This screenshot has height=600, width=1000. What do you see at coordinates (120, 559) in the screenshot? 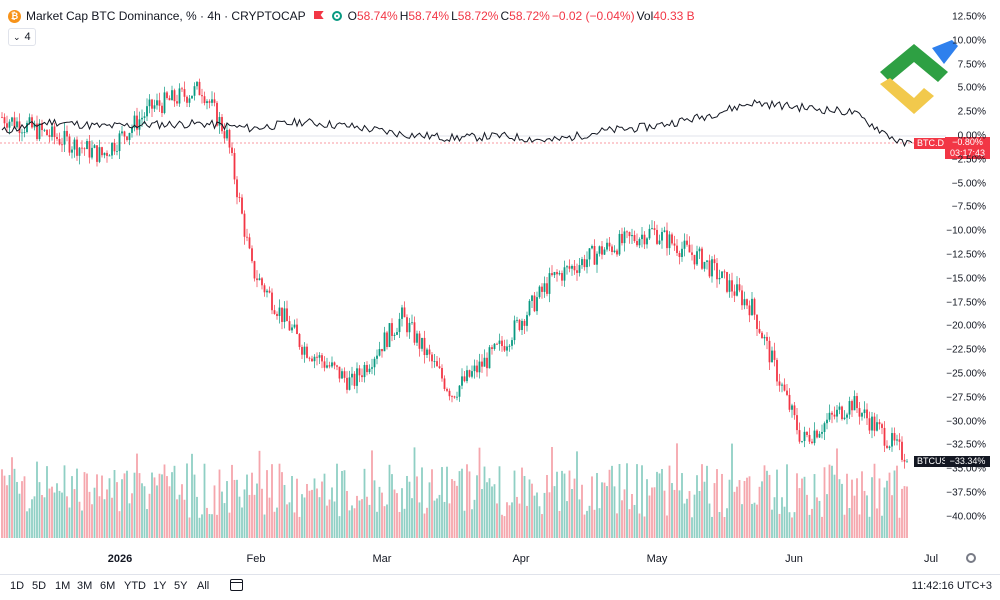
I see `time-axis-tick: 2026` at bounding box center [120, 559].